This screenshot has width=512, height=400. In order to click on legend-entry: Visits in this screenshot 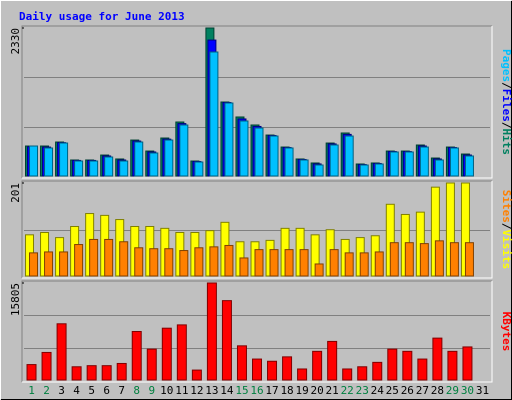, I will do `click(506, 250)`.